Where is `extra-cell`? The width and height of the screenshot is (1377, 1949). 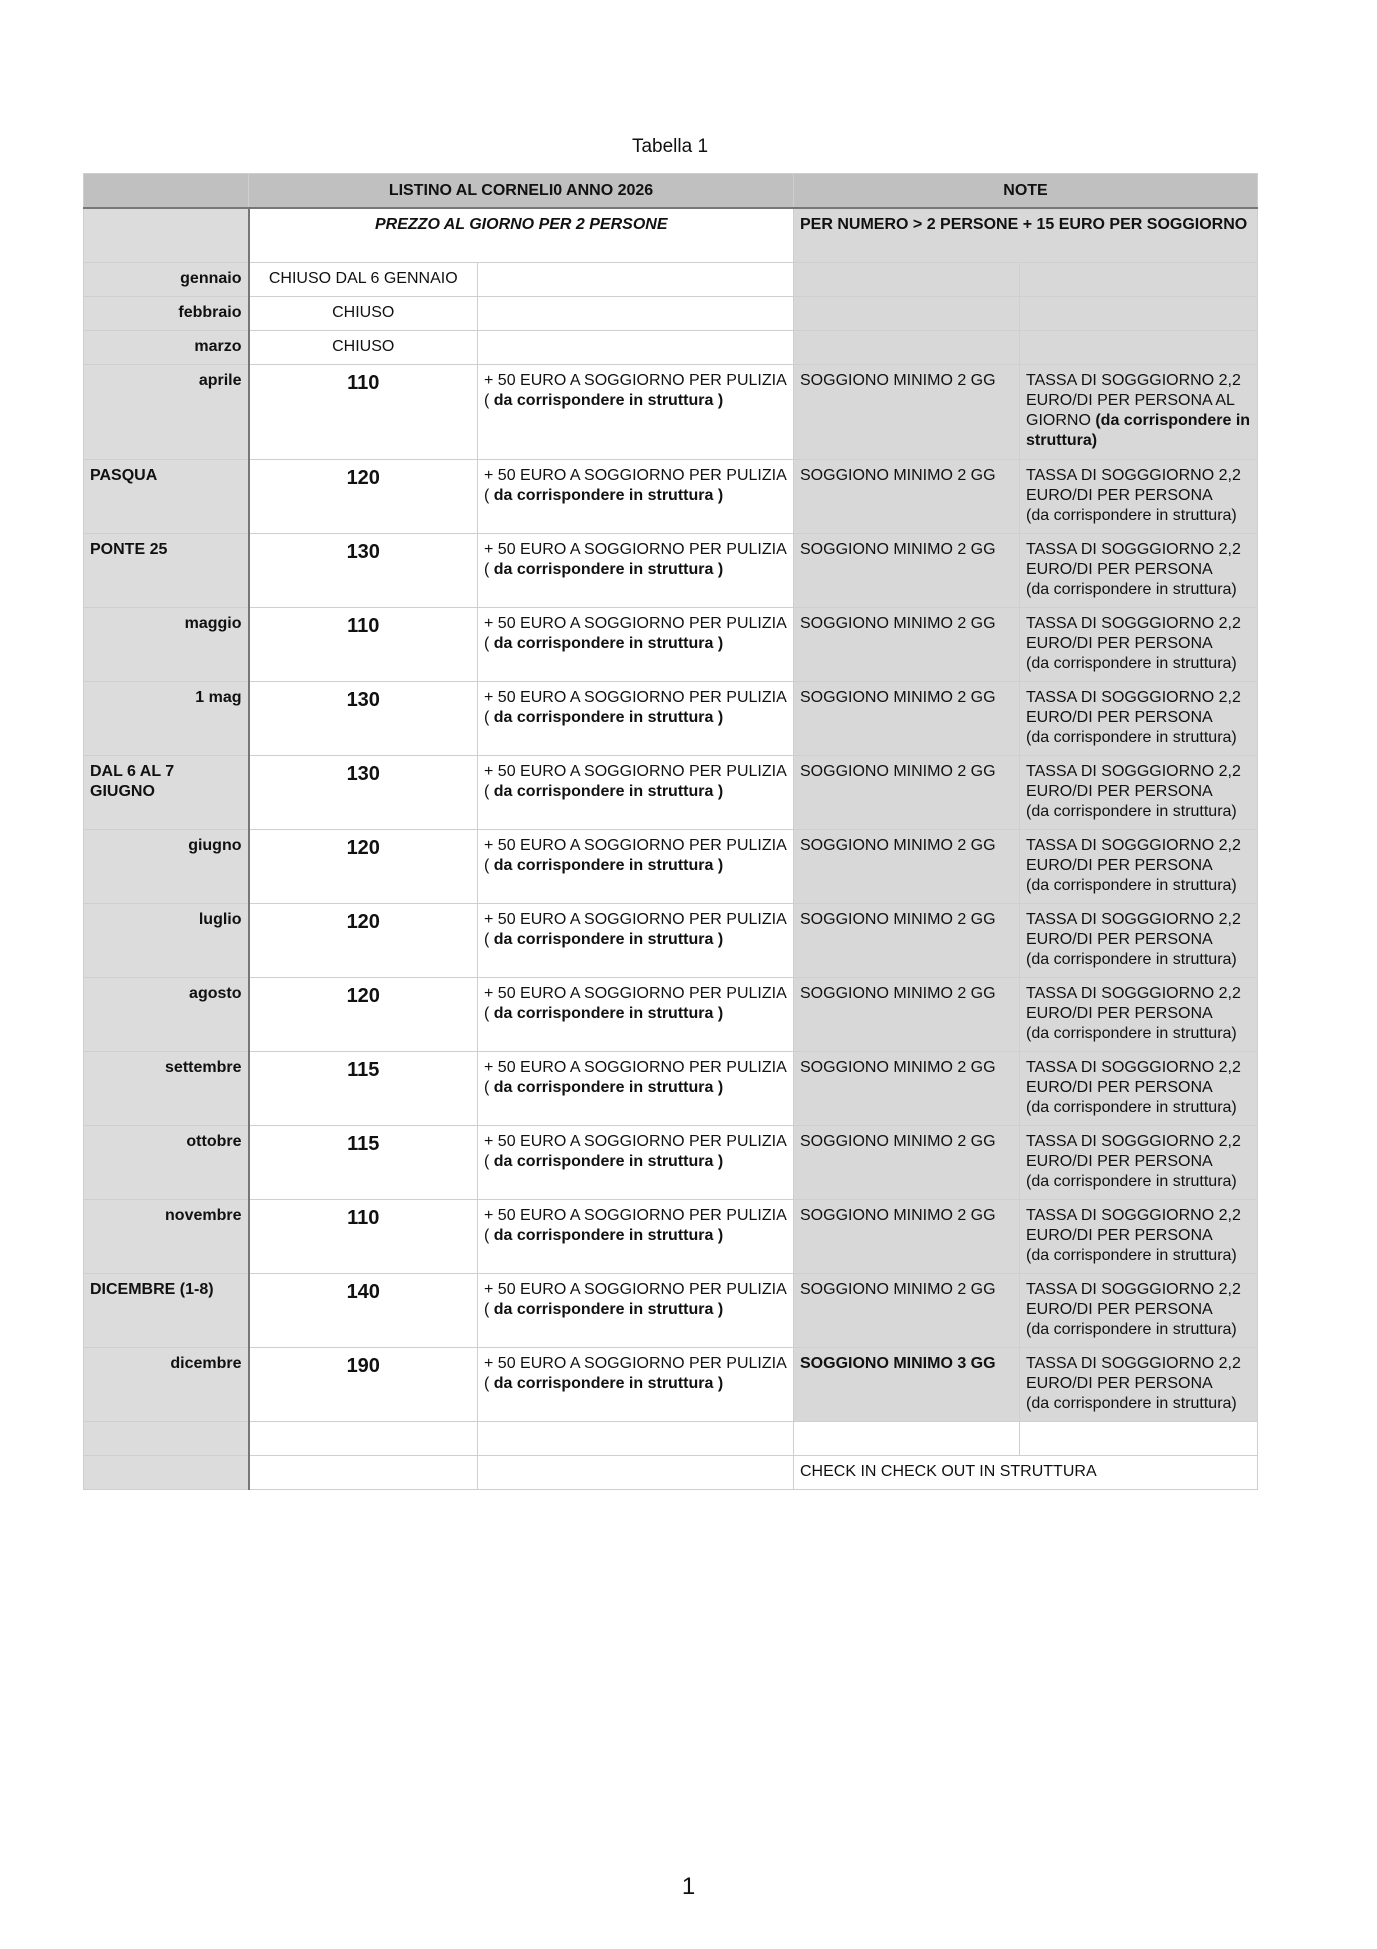 extra-cell is located at coordinates (635, 313).